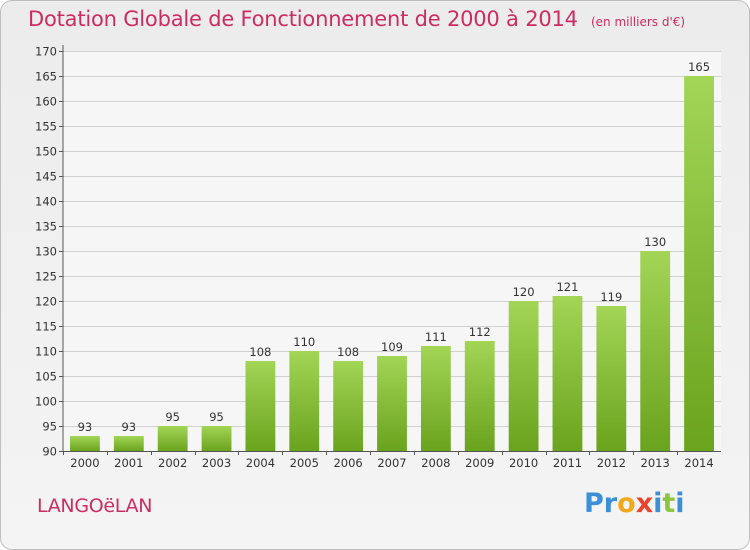 The image size is (750, 550). Describe the element at coordinates (85, 443) in the screenshot. I see `bar-2000` at that location.